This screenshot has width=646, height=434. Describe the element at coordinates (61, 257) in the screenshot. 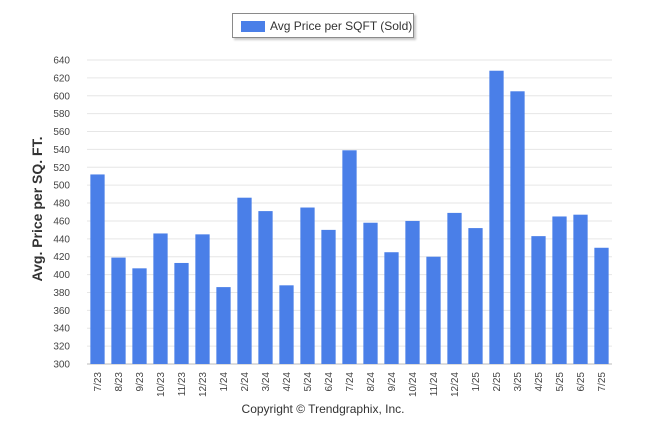

I see `y-tick-label: 420` at that location.